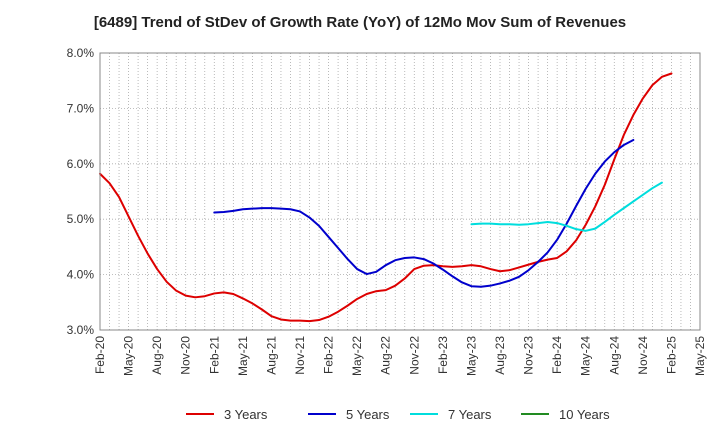 The width and height of the screenshot is (720, 440). Describe the element at coordinates (81, 219) in the screenshot. I see `y-tick-label: 5.0%` at that location.